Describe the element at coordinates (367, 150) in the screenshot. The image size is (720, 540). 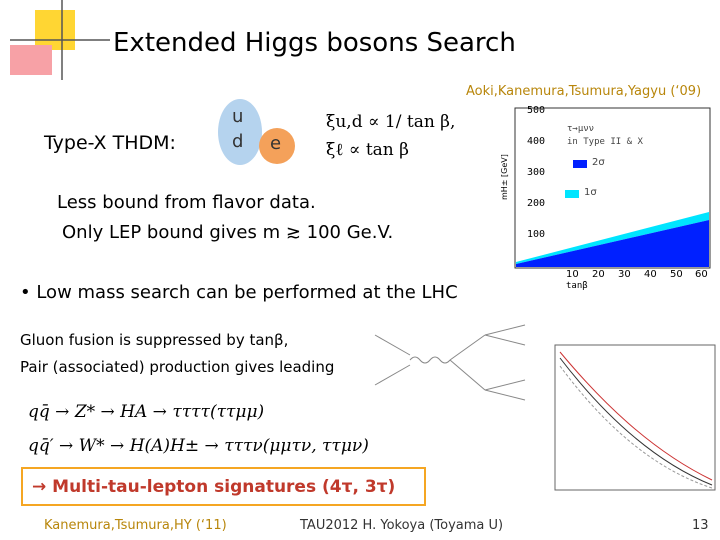
I see `coupling: ξℓ ∝ tan β` at that location.